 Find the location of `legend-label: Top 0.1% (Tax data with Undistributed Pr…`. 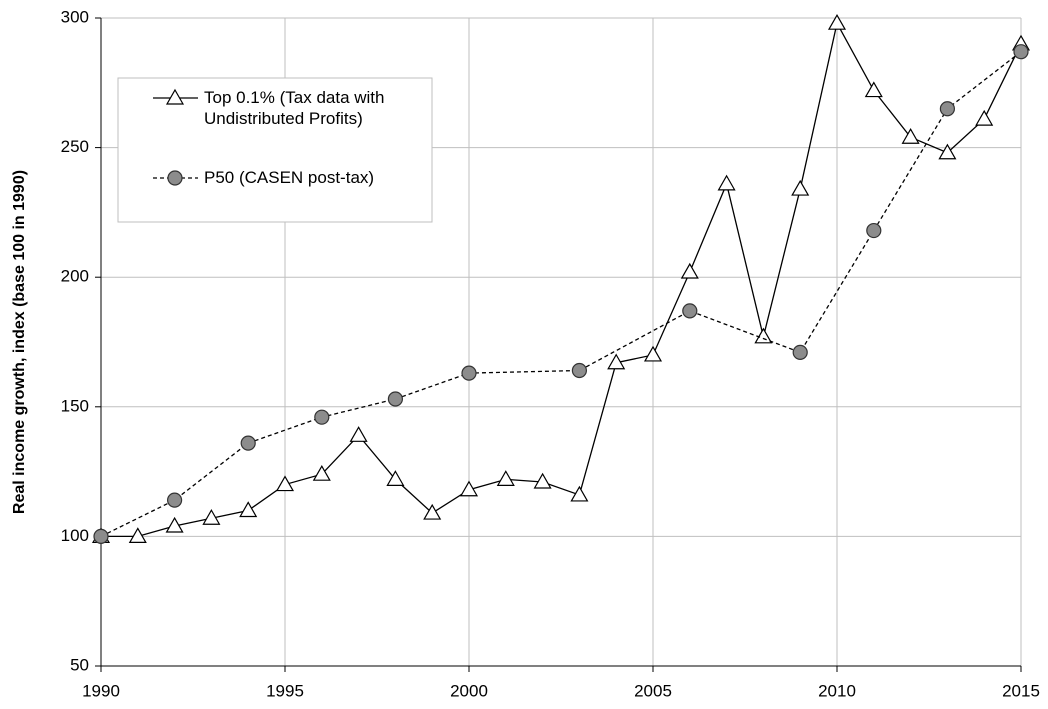

legend-label: Top 0.1% (Tax data with Undistributed Pr… is located at coordinates (294, 108).